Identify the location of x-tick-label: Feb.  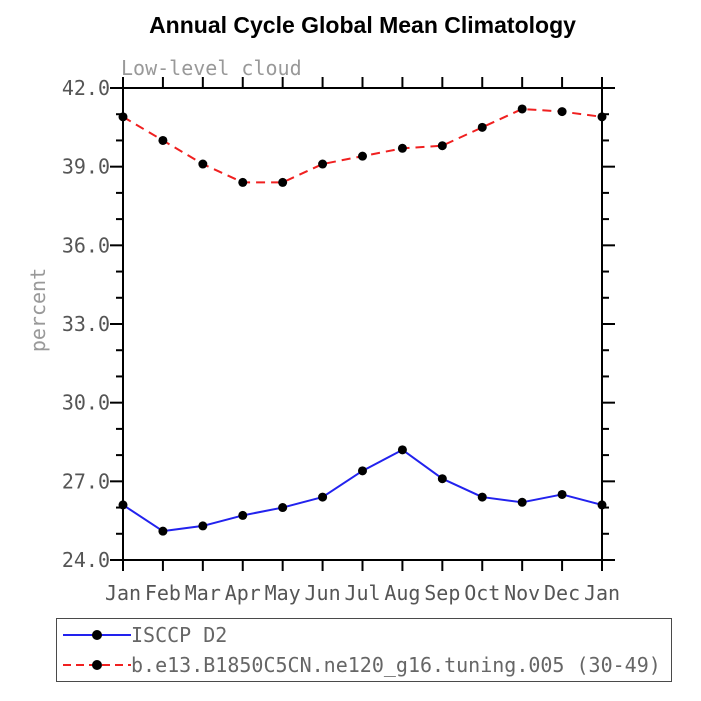
(163, 593).